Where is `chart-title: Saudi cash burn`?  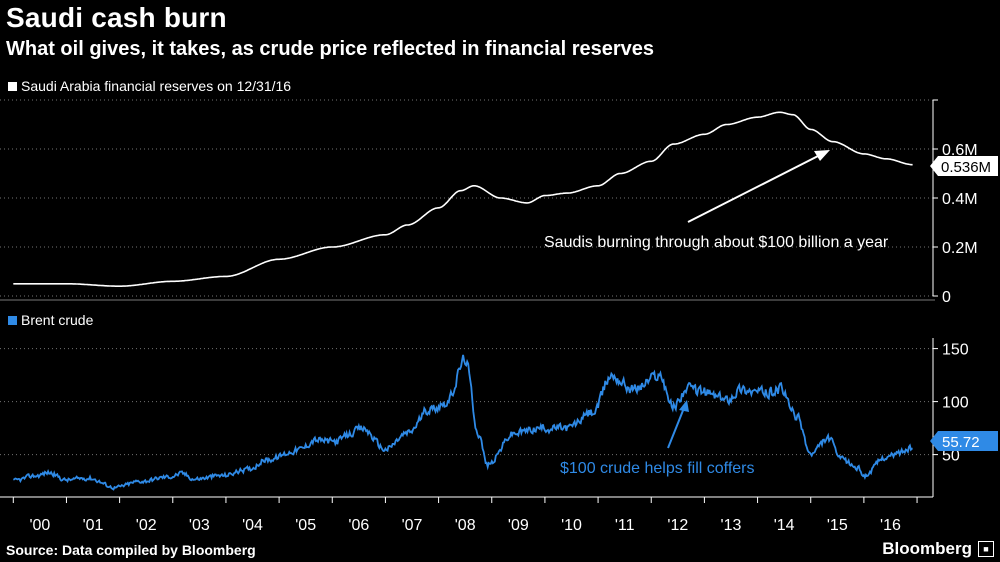 chart-title: Saudi cash burn is located at coordinates (116, 17).